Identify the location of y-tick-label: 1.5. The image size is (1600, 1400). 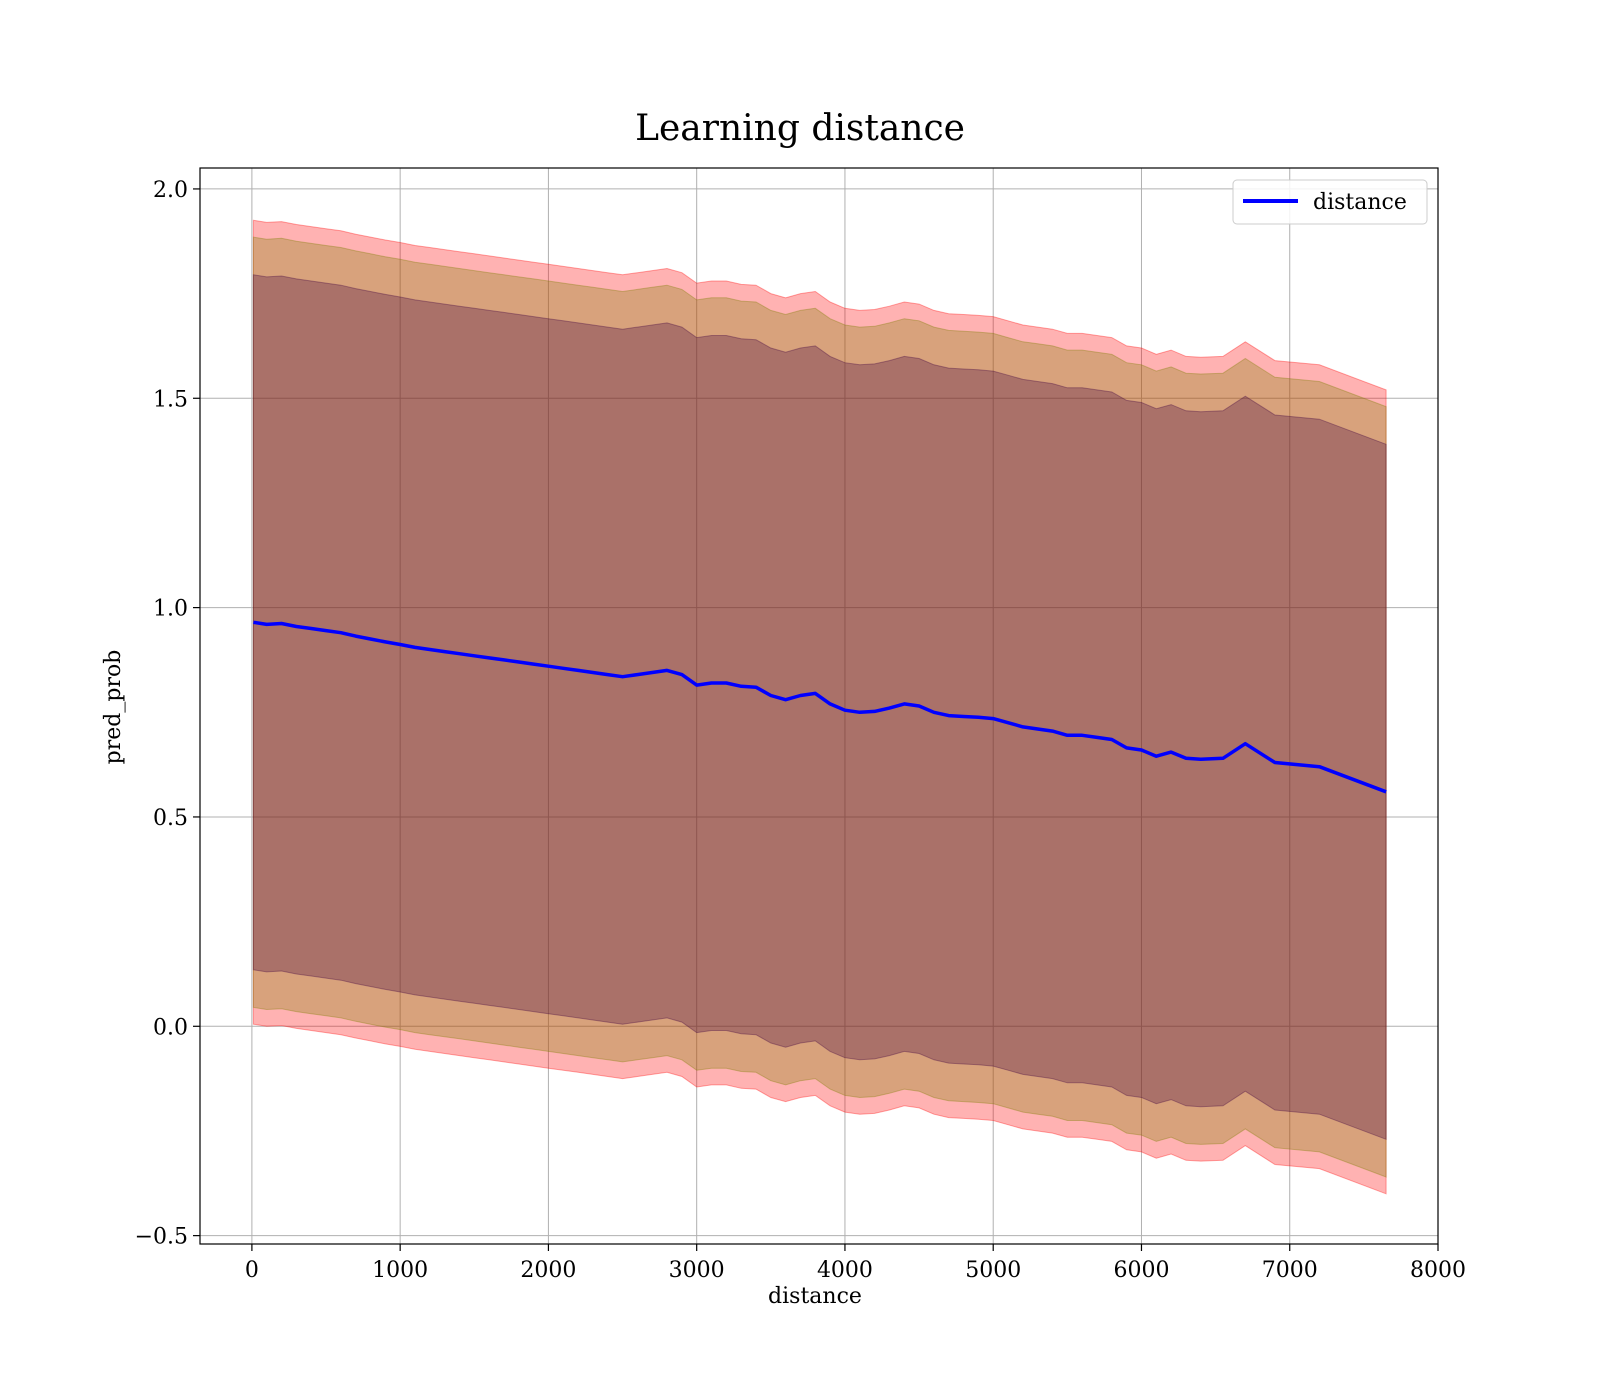
(170, 399).